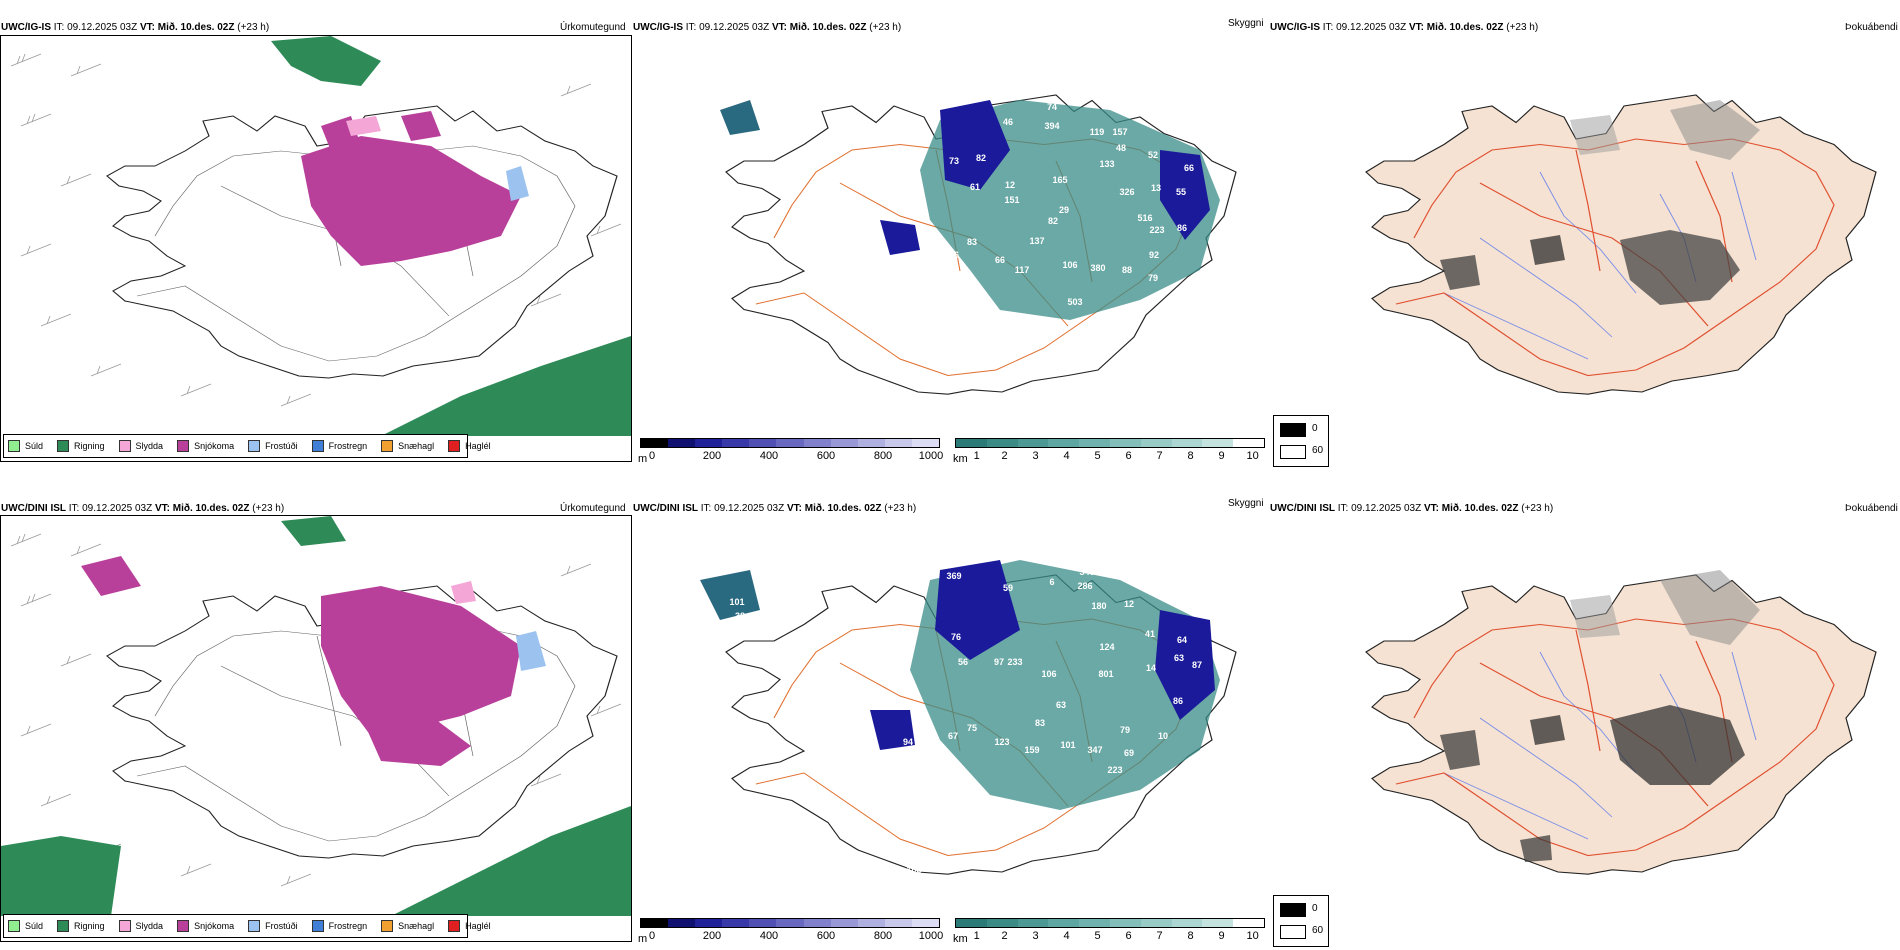  Describe the element at coordinates (722, 92) in the screenshot. I see `vis-number: 204` at that location.